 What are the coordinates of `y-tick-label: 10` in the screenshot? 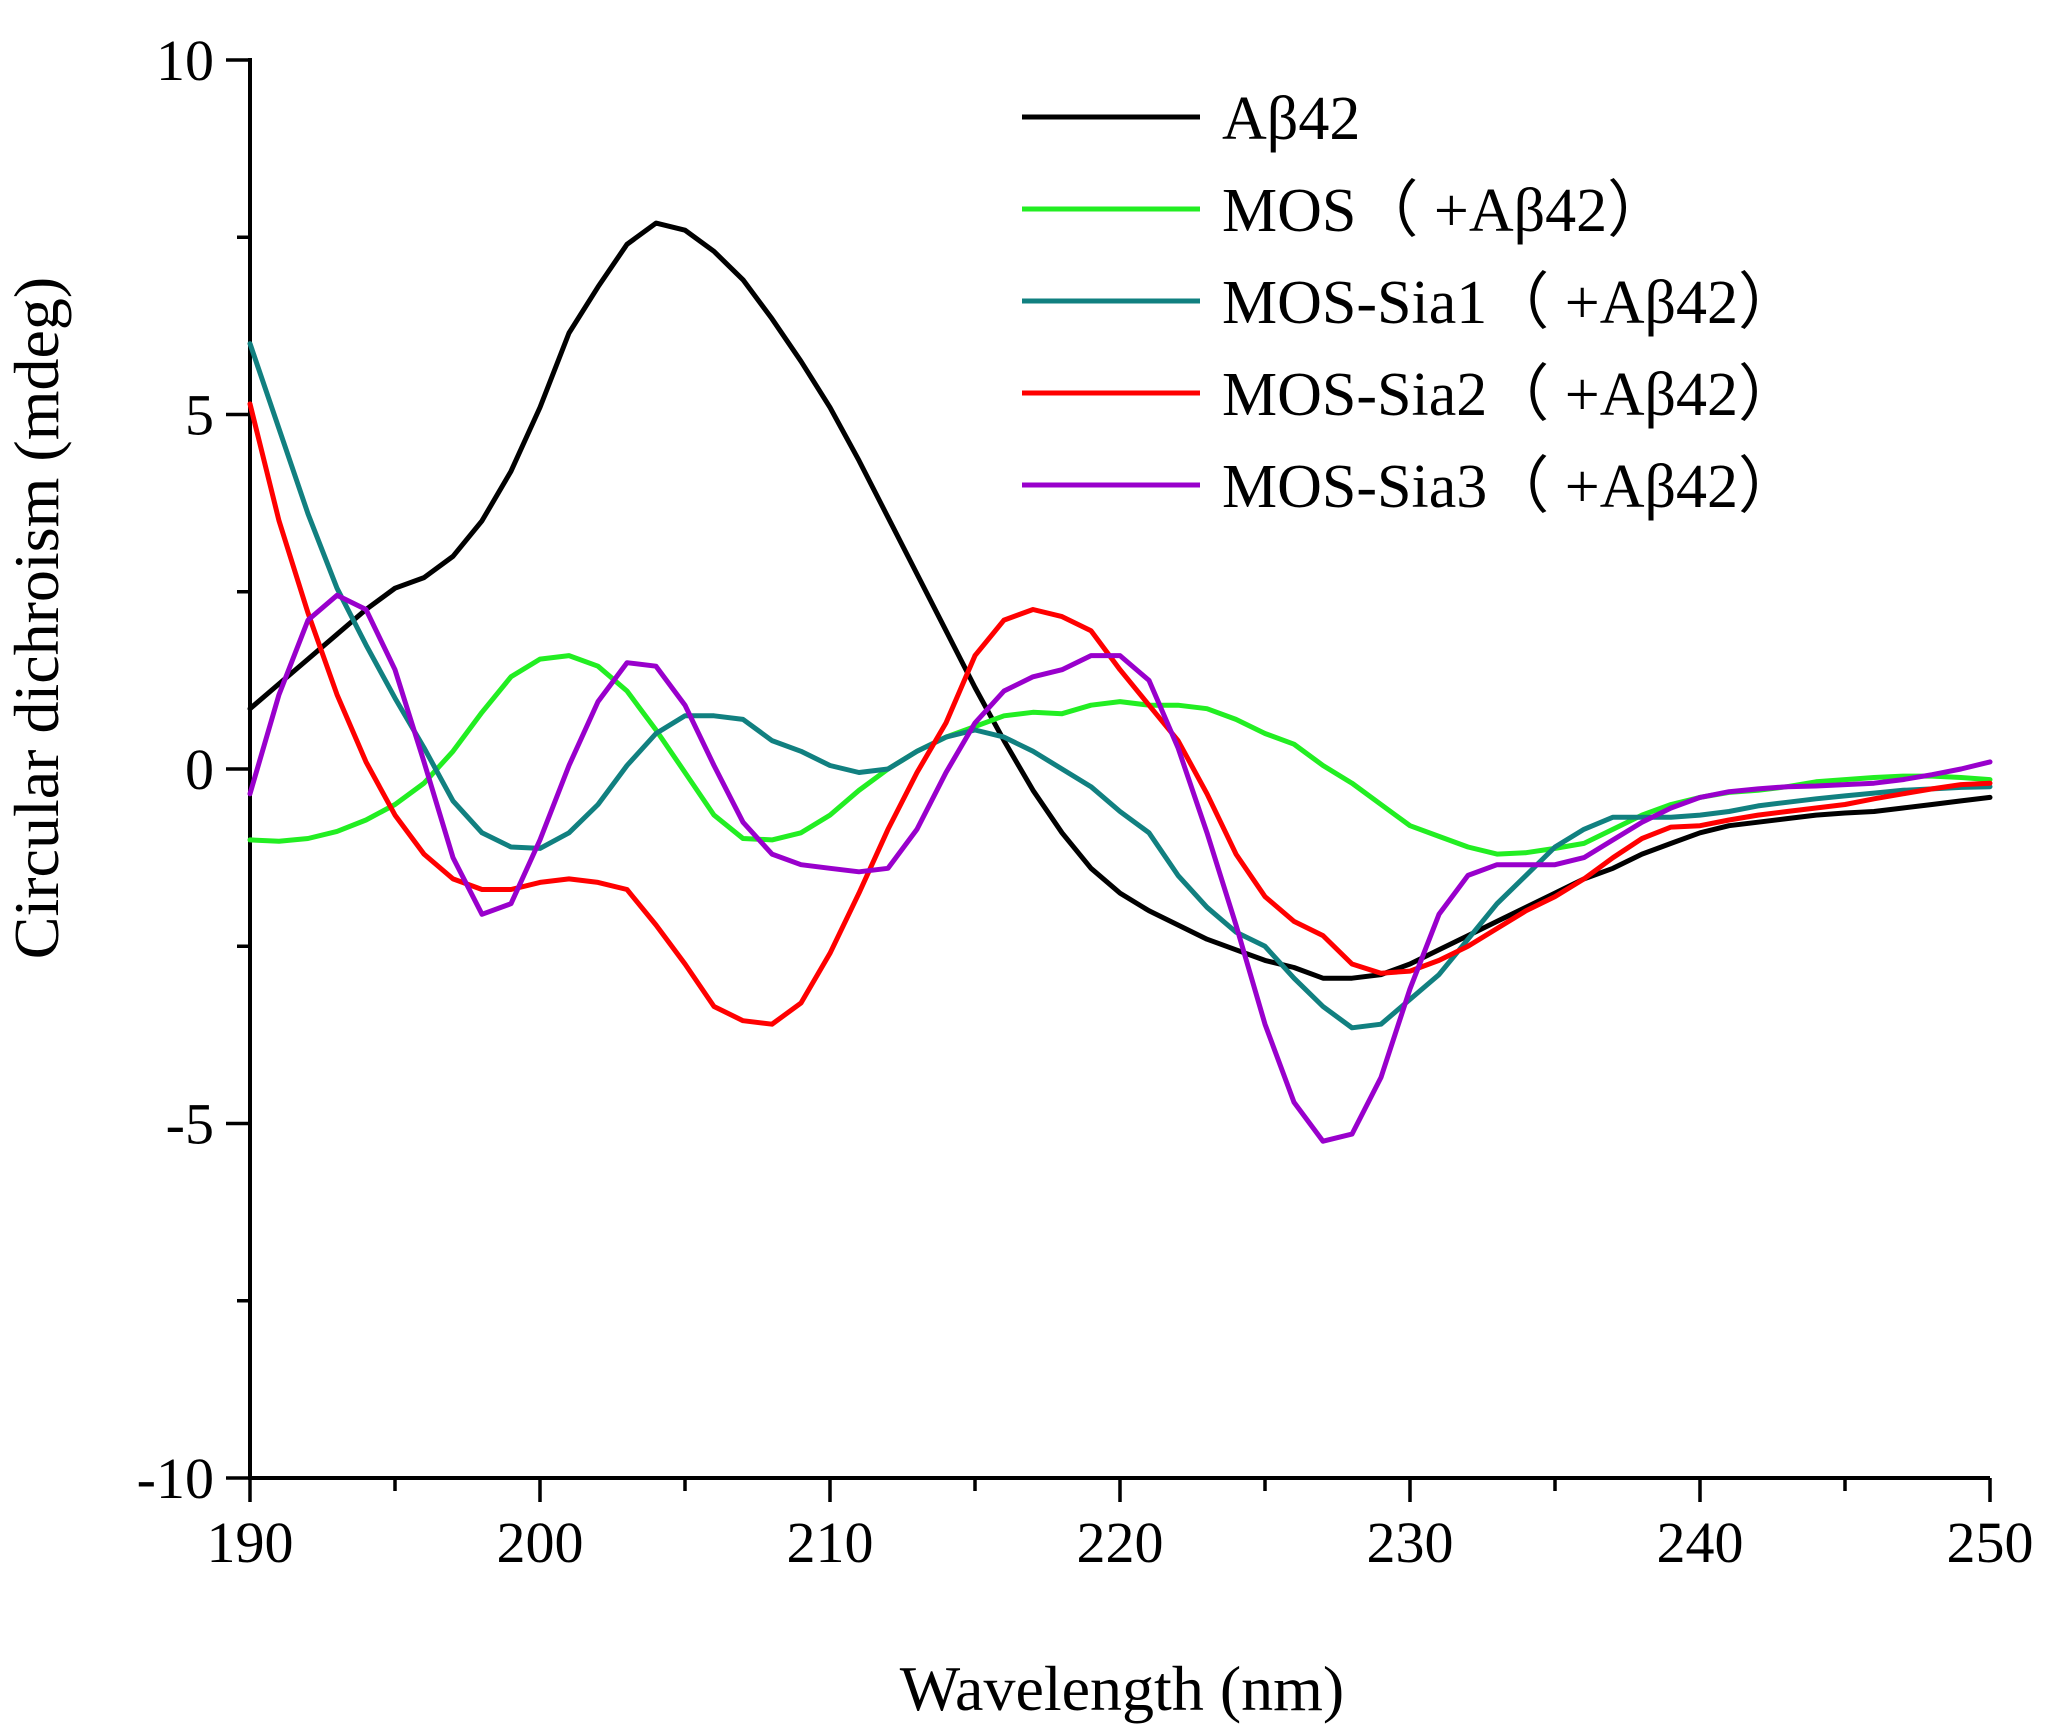 It's located at (185, 60).